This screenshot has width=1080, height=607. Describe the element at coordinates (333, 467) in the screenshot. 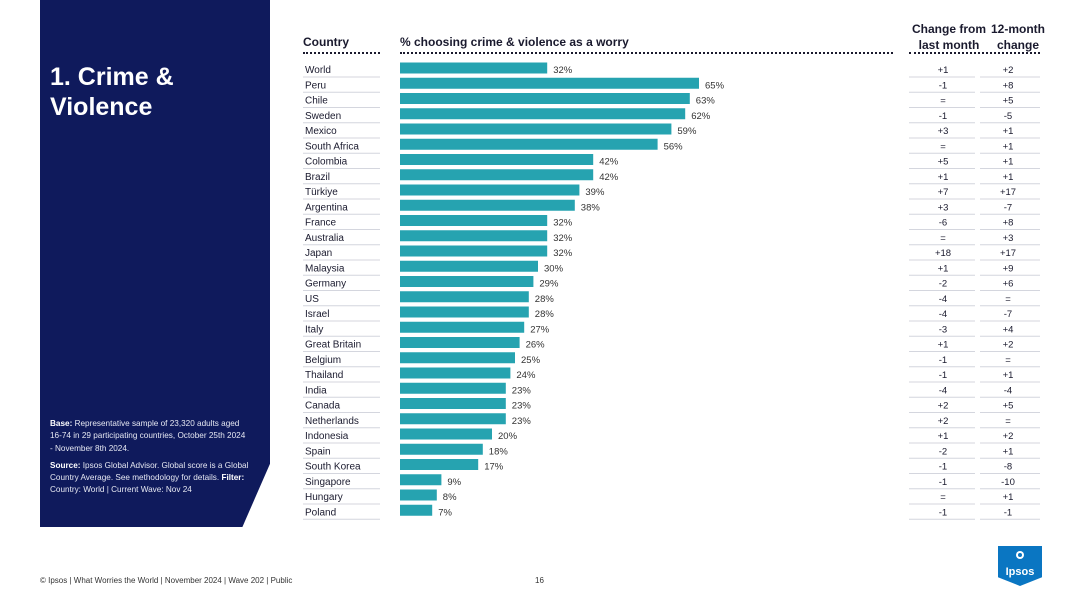

I see `country-label: South Korea` at that location.